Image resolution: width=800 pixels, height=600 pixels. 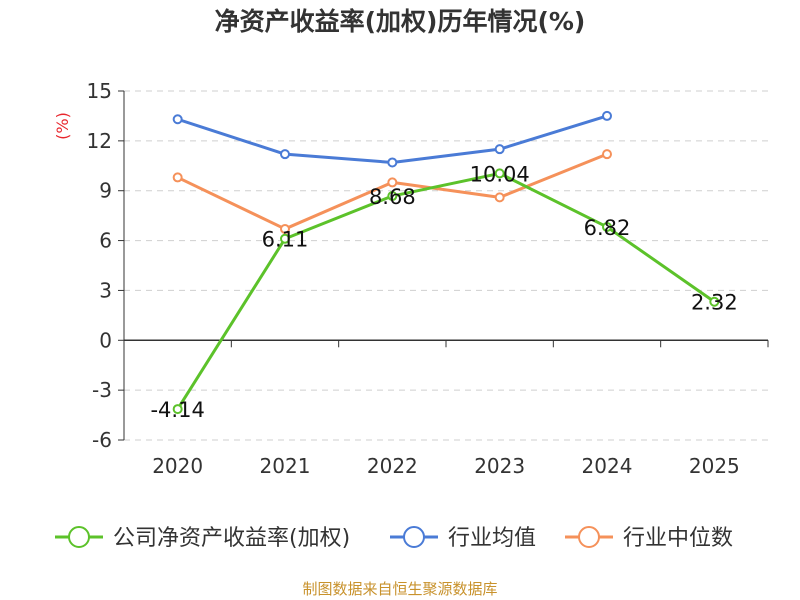 I want to click on legend-item: 行业均值, so click(x=463, y=538).